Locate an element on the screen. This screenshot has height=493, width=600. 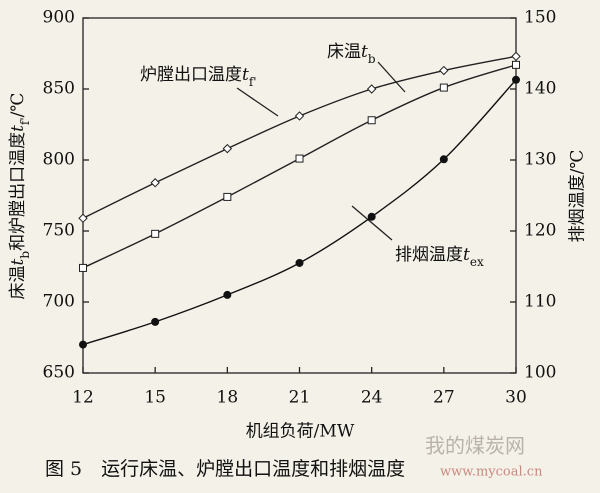
x-tick-label: 24 is located at coordinates (372, 398).